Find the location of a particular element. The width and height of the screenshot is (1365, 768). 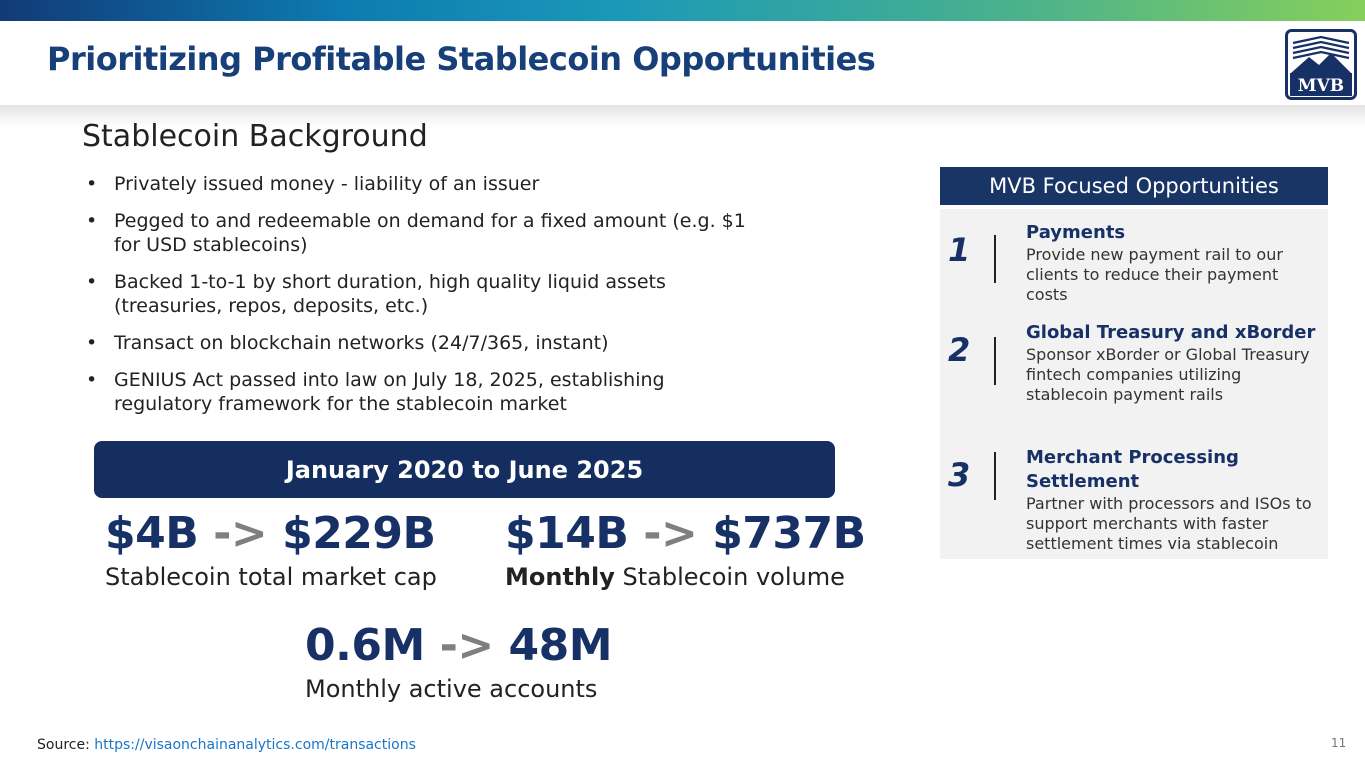

market-cap-value: $4B -> $229B is located at coordinates (270, 533).